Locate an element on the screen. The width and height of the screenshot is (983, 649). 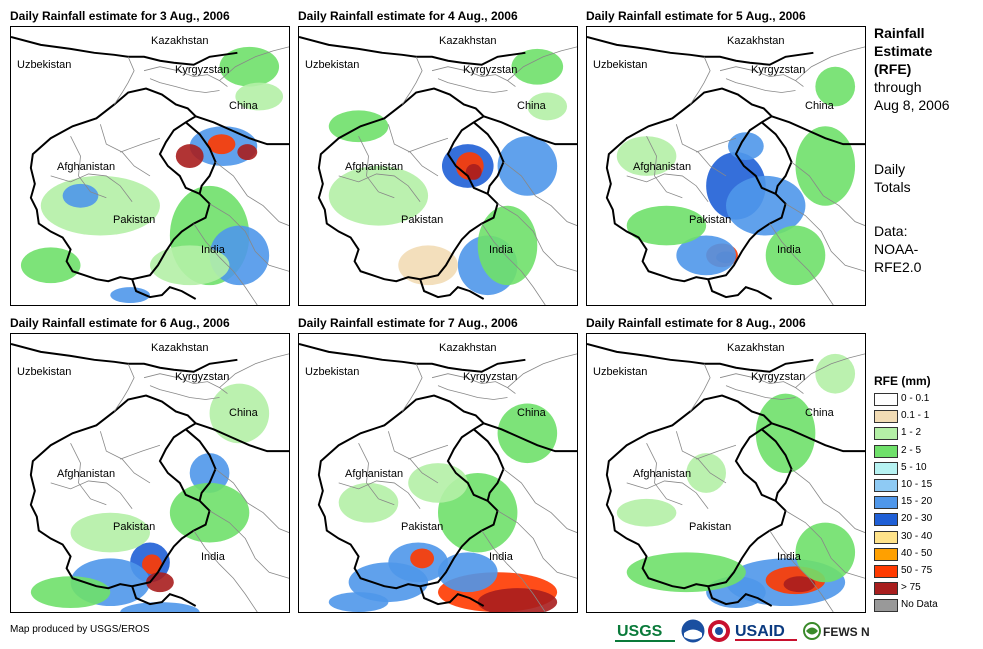
legend-label: 40 - 50 is located at coordinates (917, 553).